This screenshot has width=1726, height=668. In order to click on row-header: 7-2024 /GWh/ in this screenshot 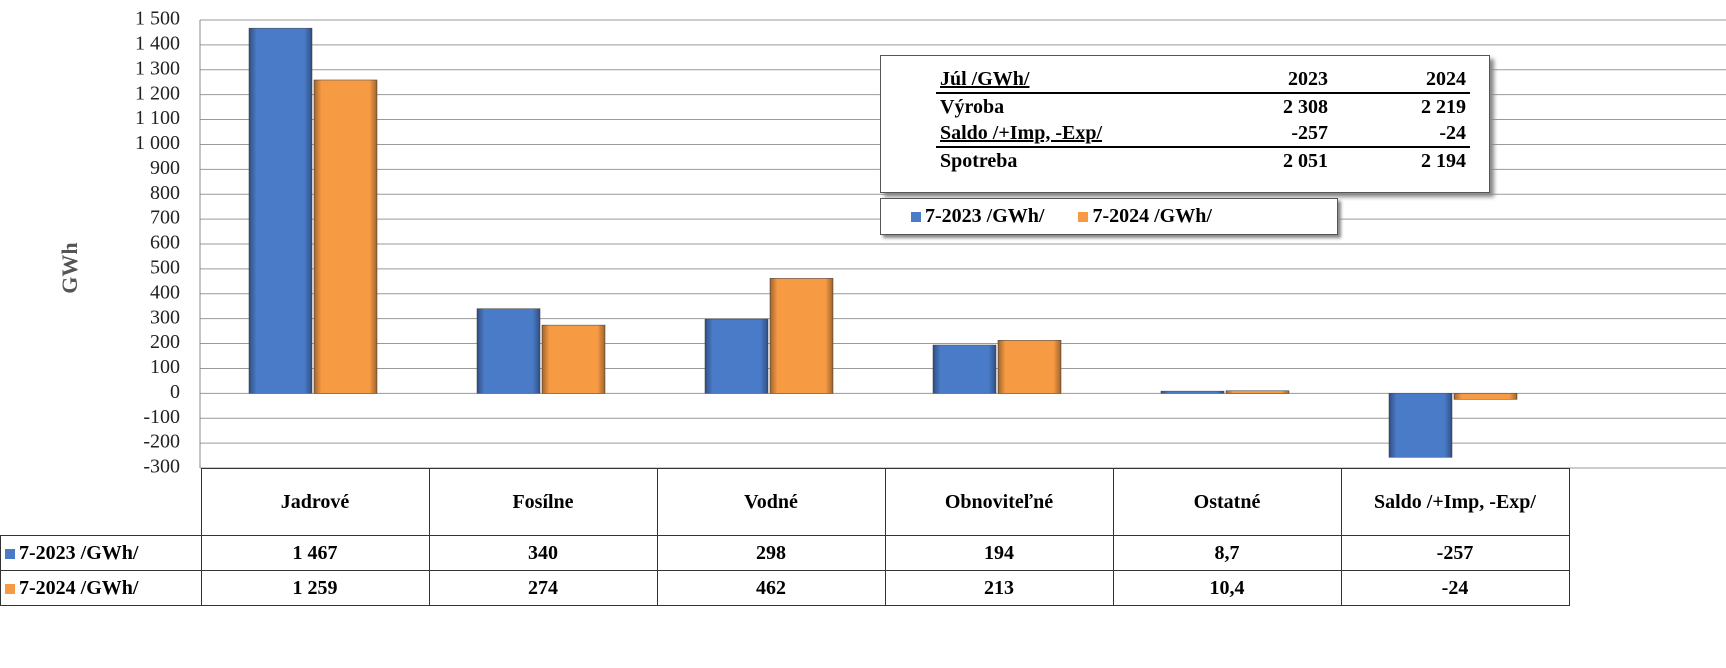, I will do `click(101, 588)`.